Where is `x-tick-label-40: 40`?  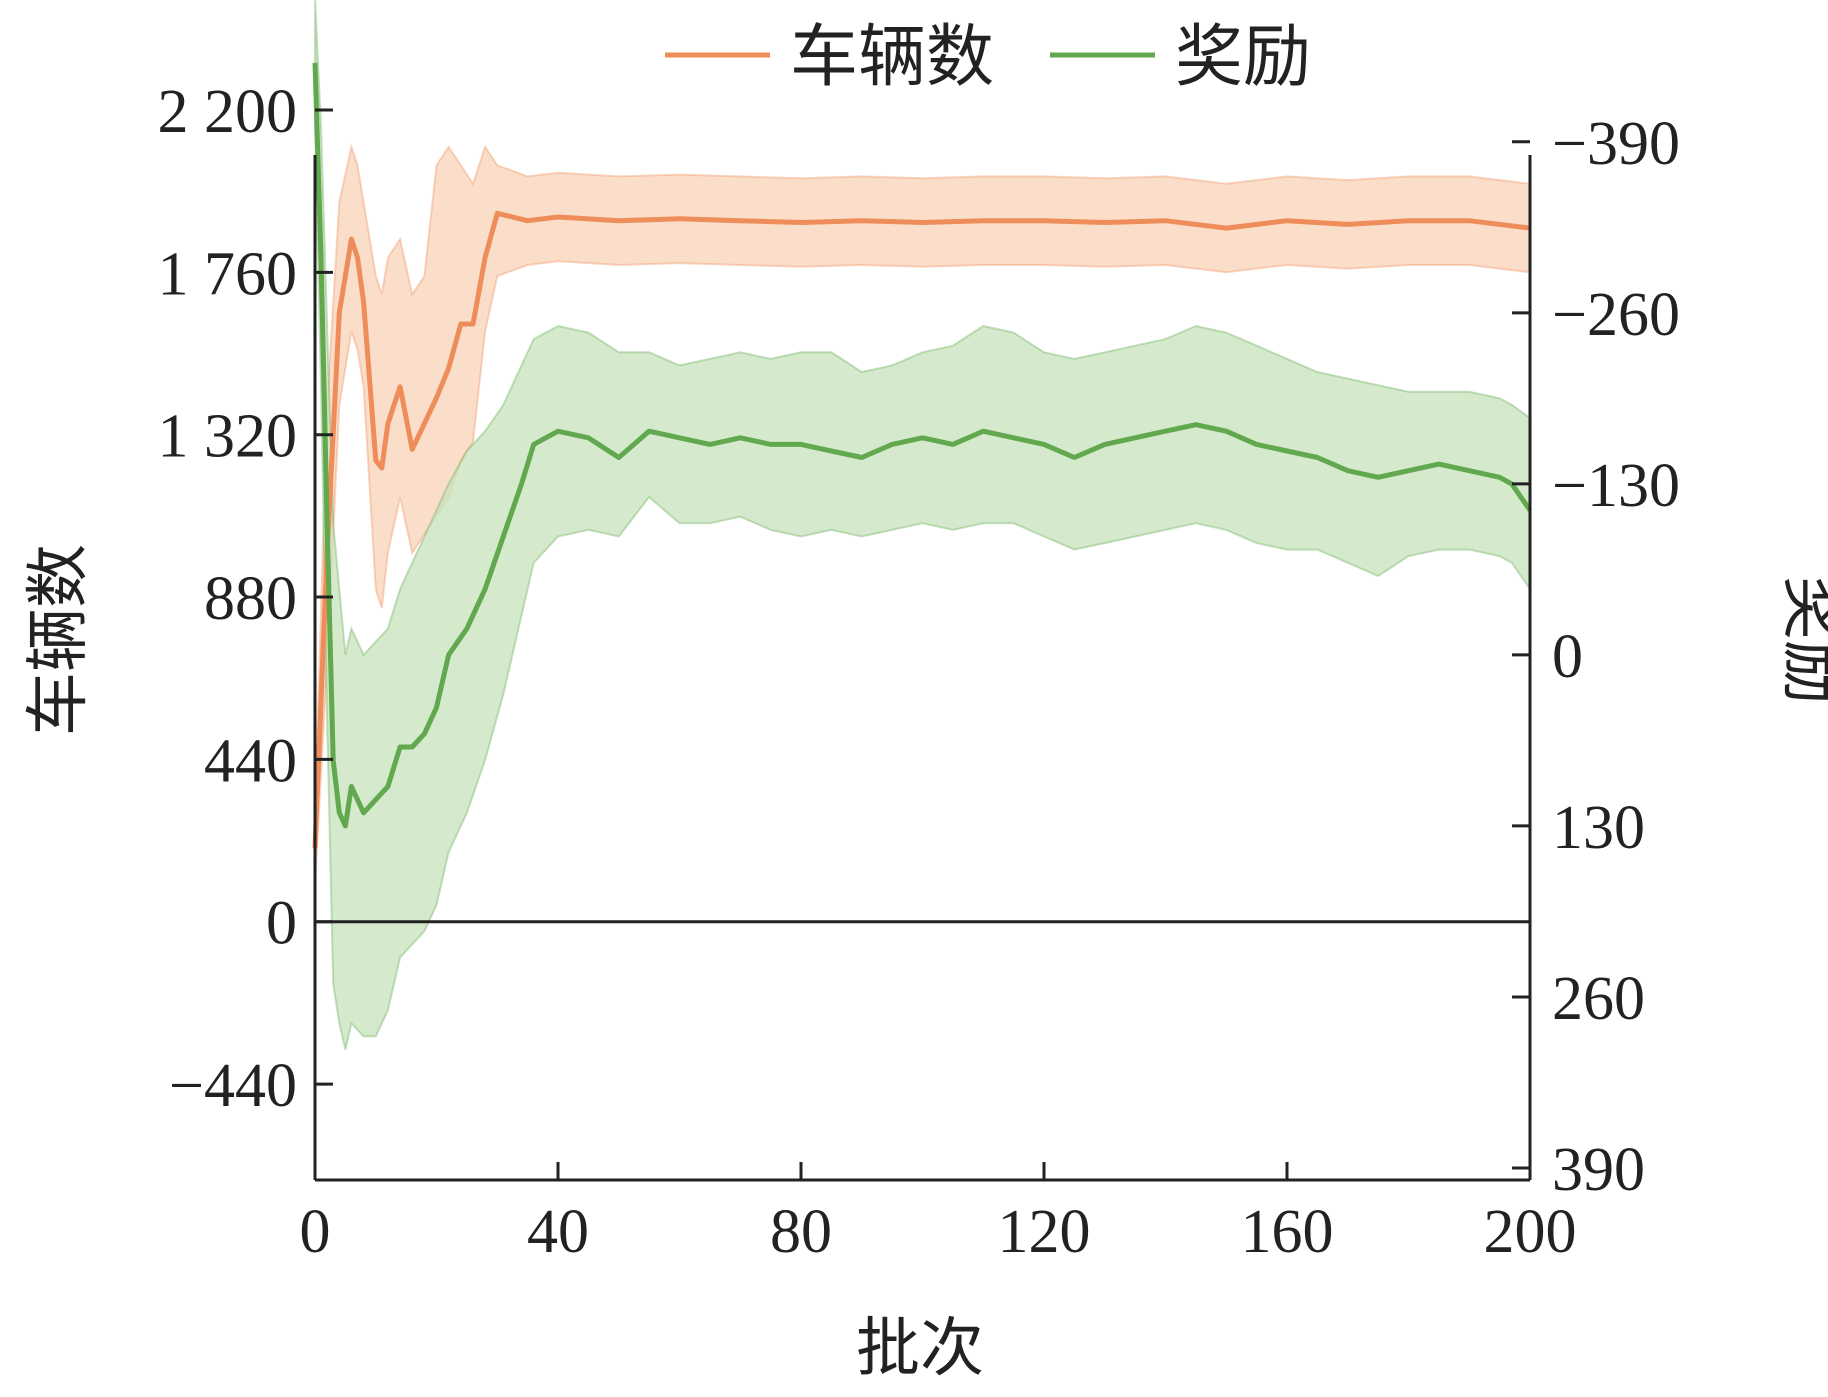
x-tick-label-40: 40 is located at coordinates (558, 1232).